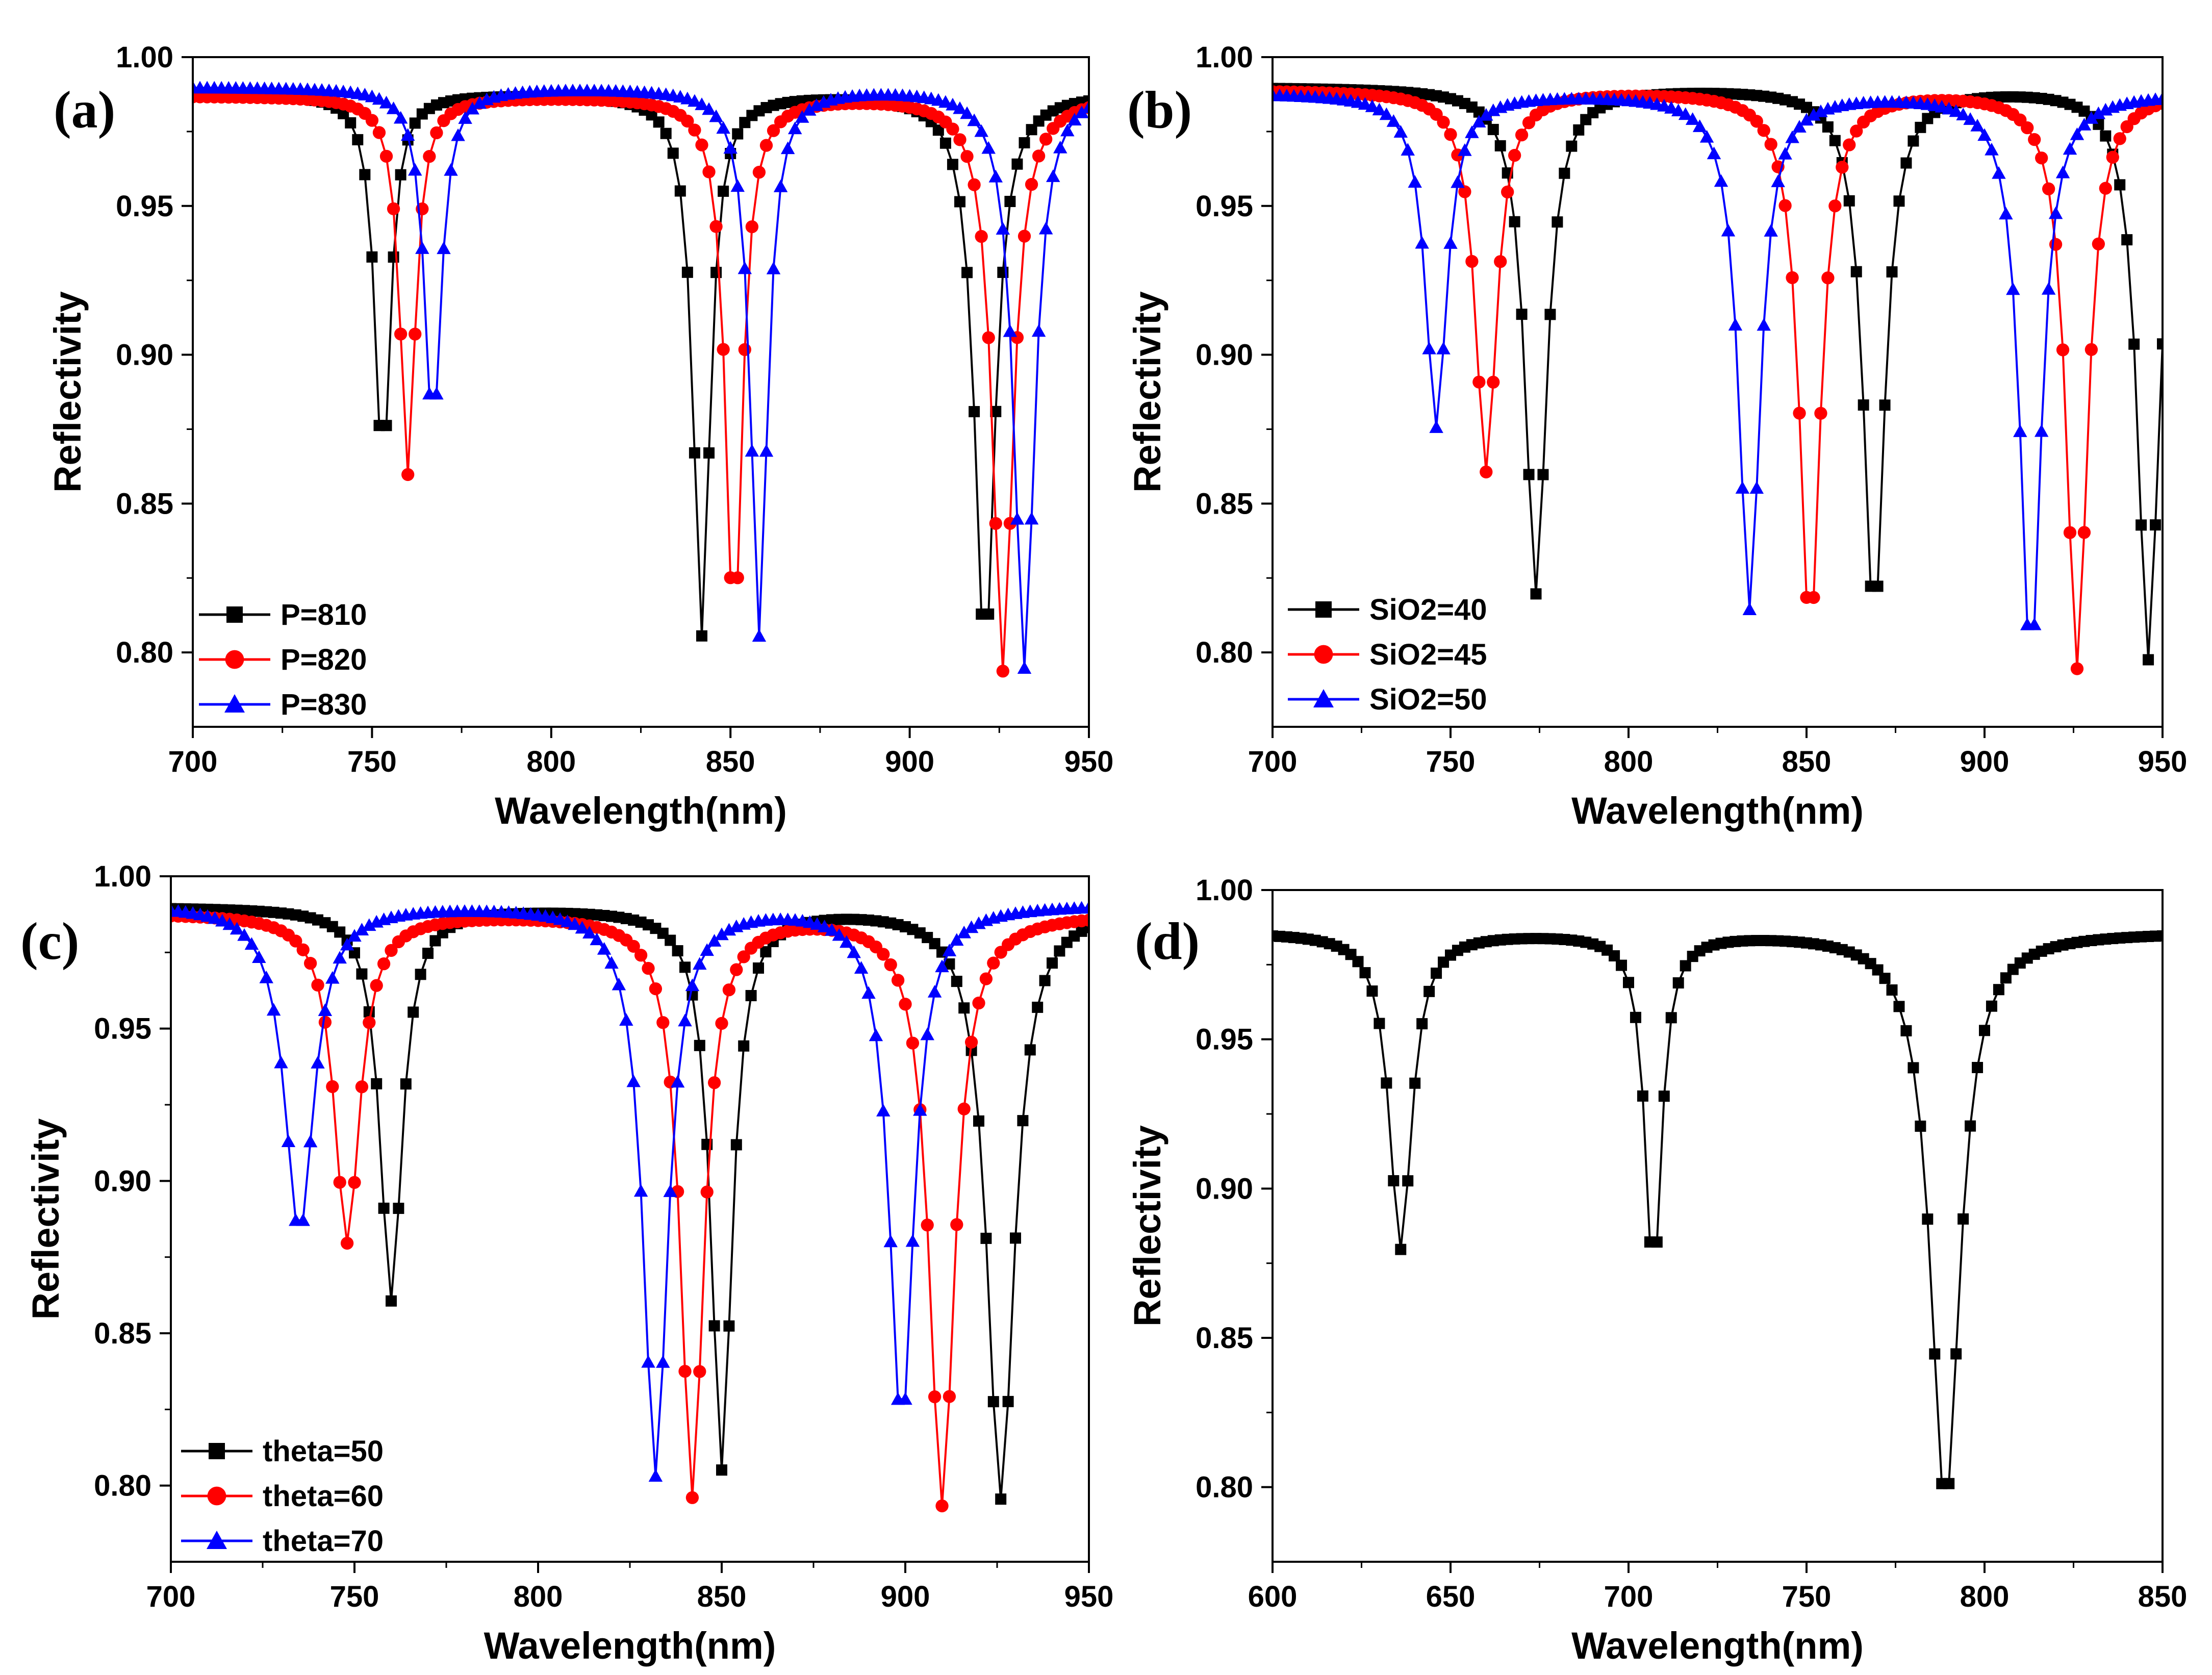 The height and width of the screenshot is (1675, 2212). What do you see at coordinates (324, 1451) in the screenshot?
I see `legend-label: theta=50` at bounding box center [324, 1451].